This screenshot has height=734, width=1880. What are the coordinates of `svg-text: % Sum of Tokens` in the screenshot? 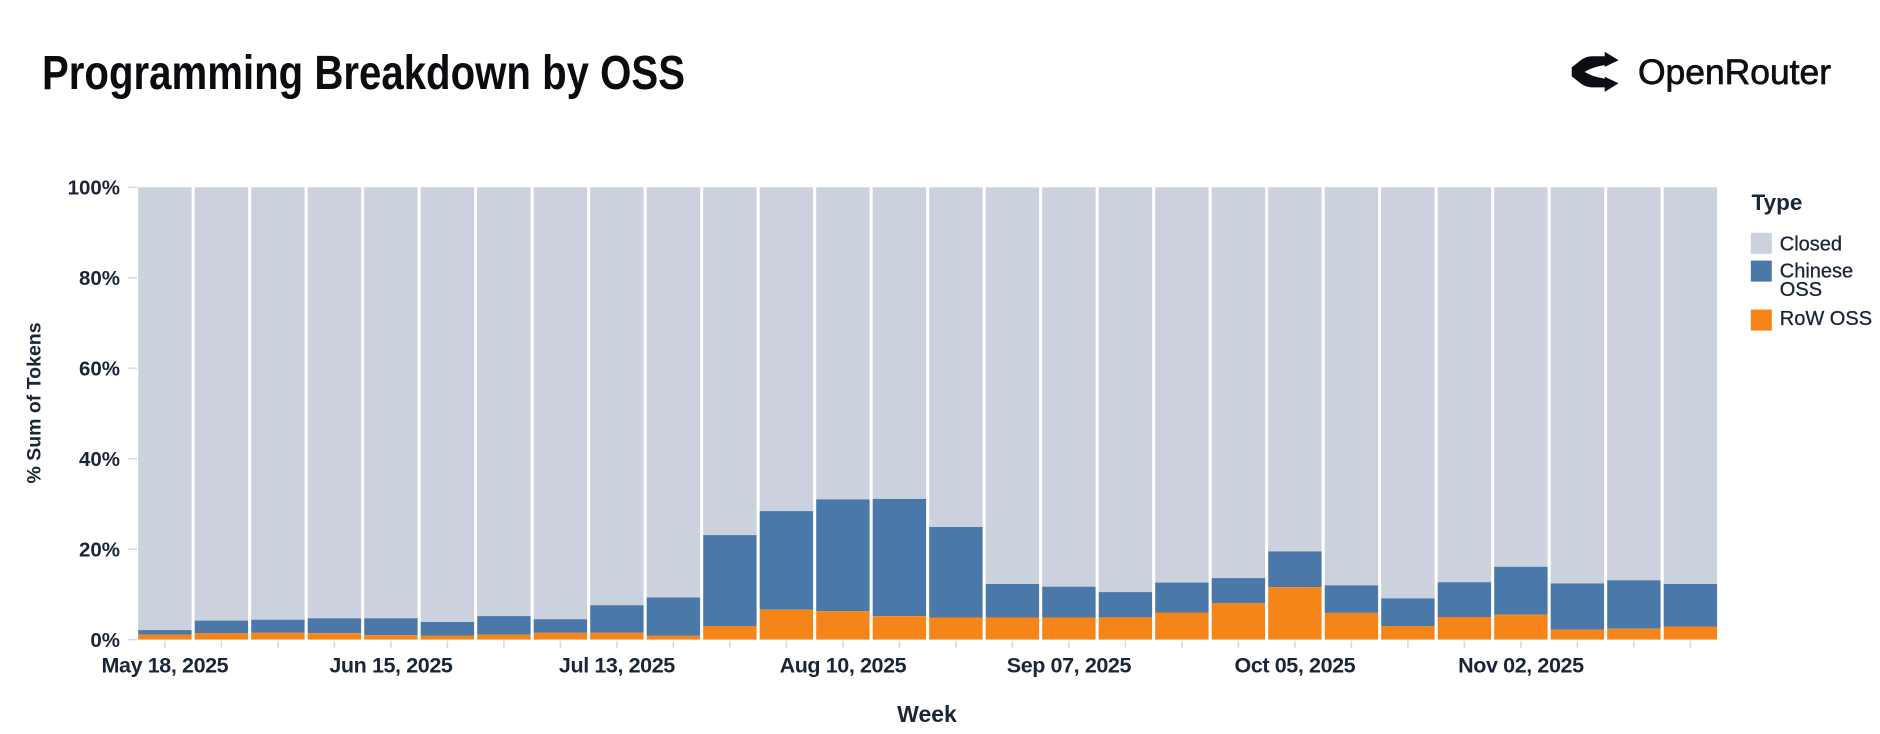 It's located at (35, 402).